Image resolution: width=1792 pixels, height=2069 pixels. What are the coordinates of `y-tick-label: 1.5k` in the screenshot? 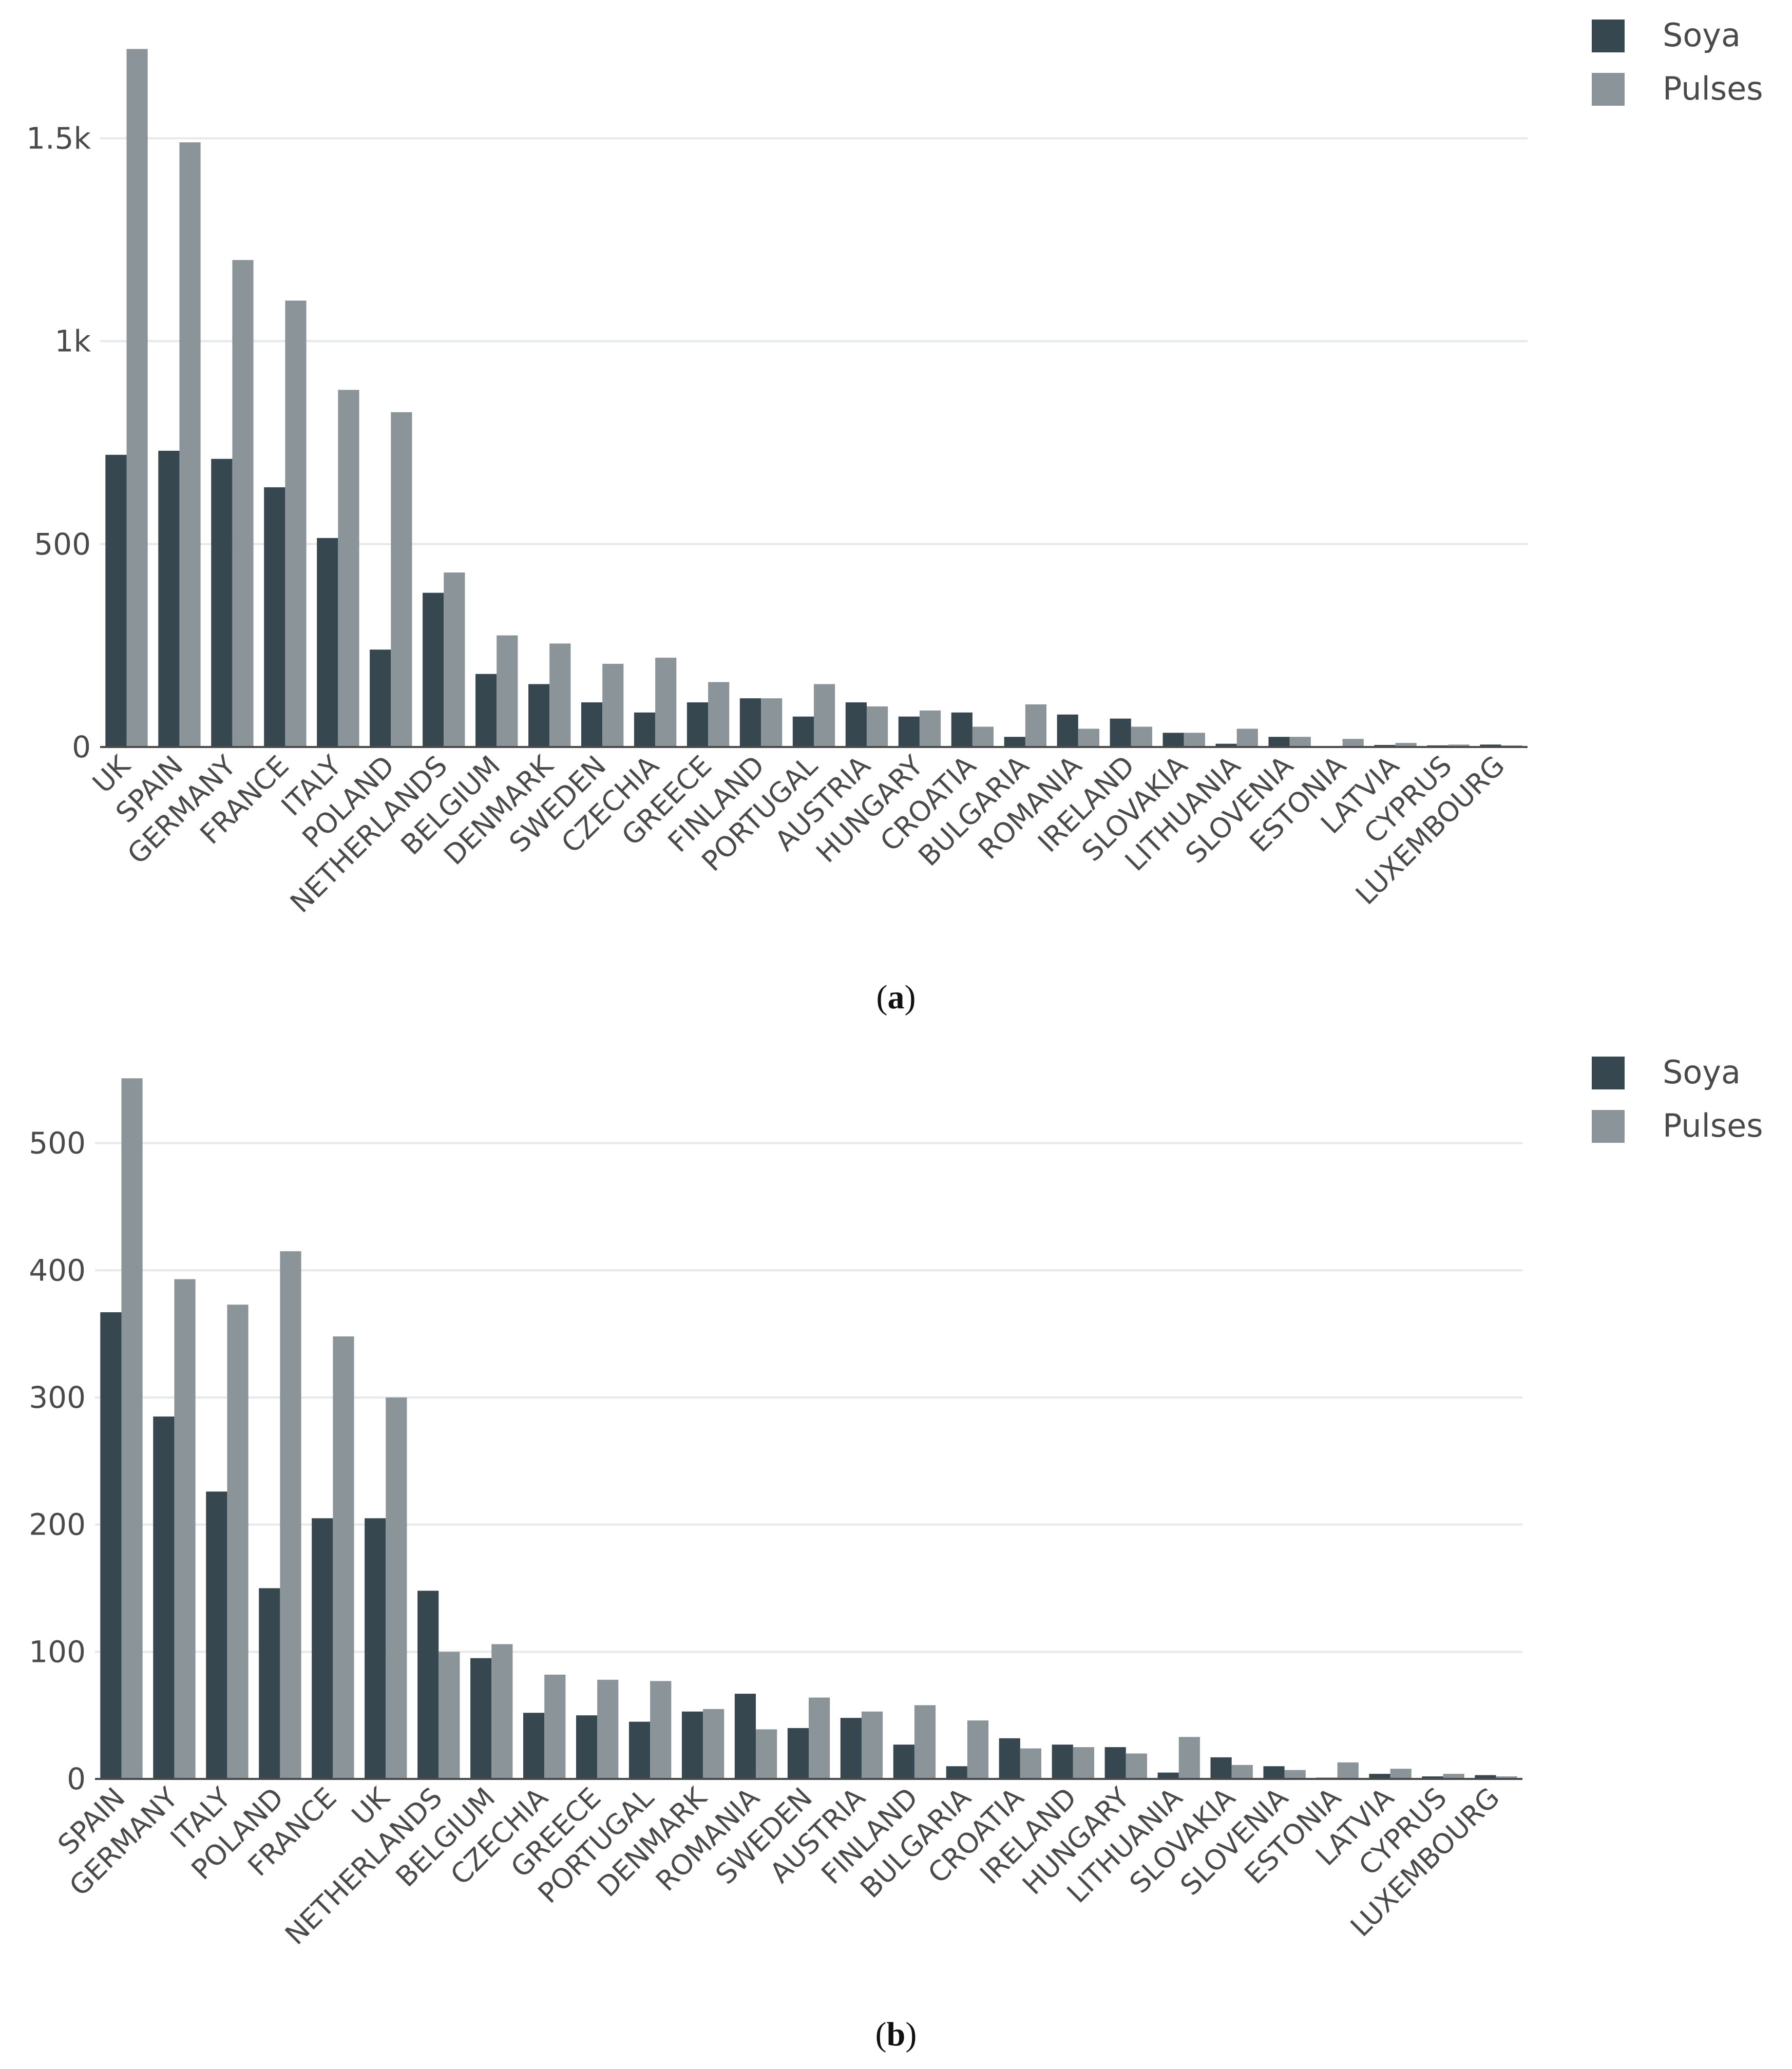 It's located at (58, 138).